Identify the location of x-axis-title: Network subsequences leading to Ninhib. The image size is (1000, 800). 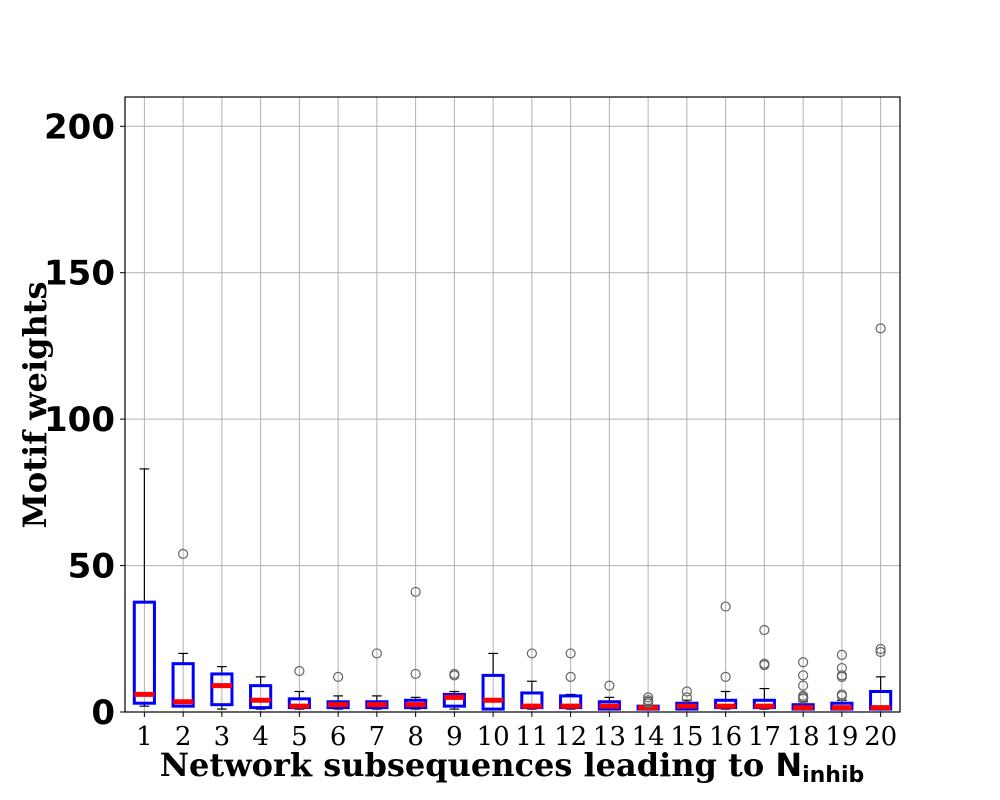
(512, 767).